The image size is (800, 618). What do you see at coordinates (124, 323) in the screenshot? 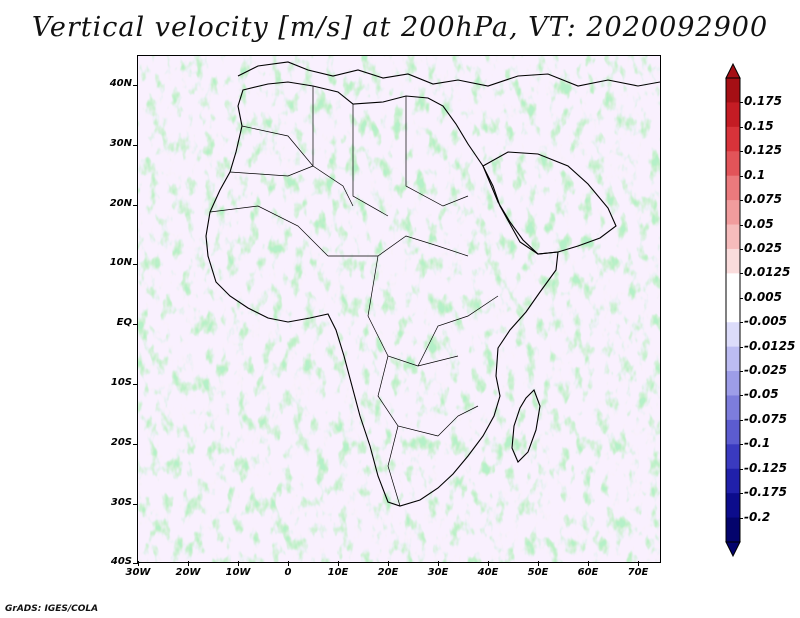
I see `lat-label: EQ` at bounding box center [124, 323].